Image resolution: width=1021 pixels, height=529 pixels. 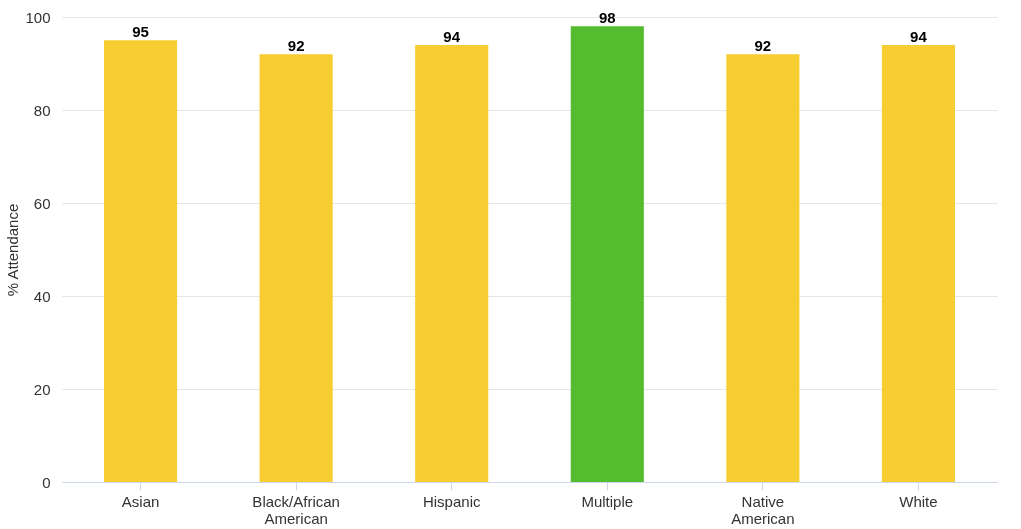 What do you see at coordinates (42, 203) in the screenshot?
I see `y-tick-label: 60` at bounding box center [42, 203].